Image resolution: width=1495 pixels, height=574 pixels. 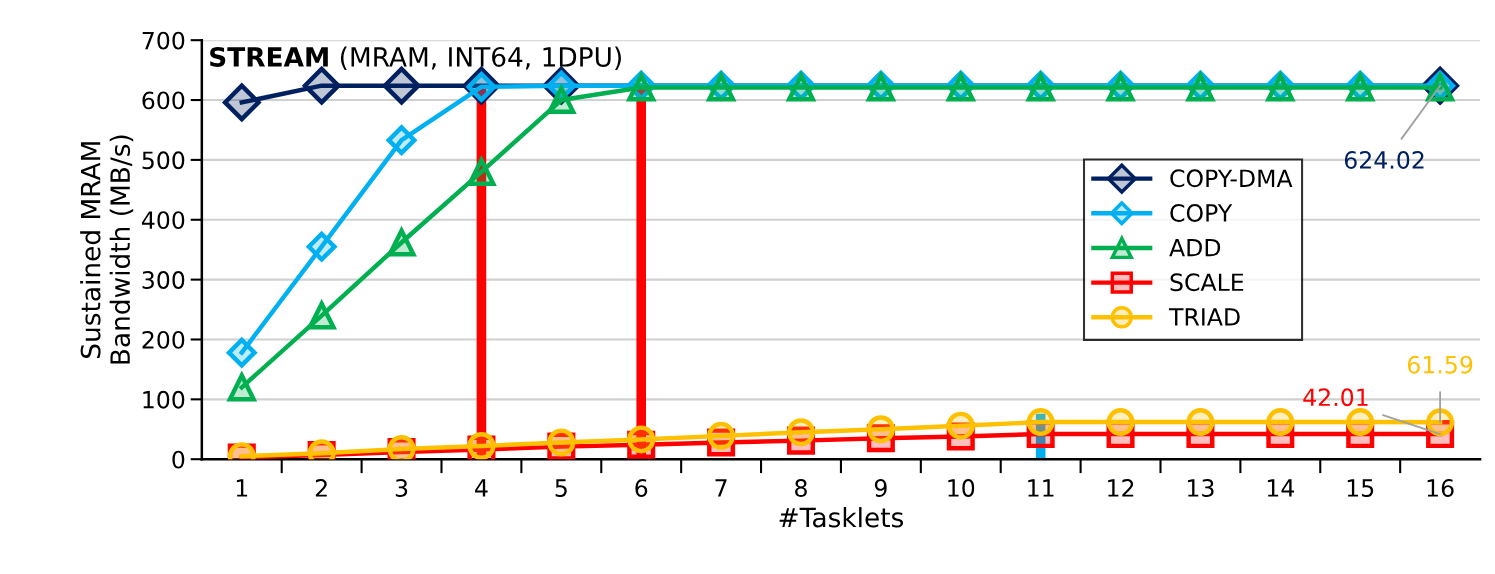 I want to click on y-tick-label: 400, so click(x=163, y=220).